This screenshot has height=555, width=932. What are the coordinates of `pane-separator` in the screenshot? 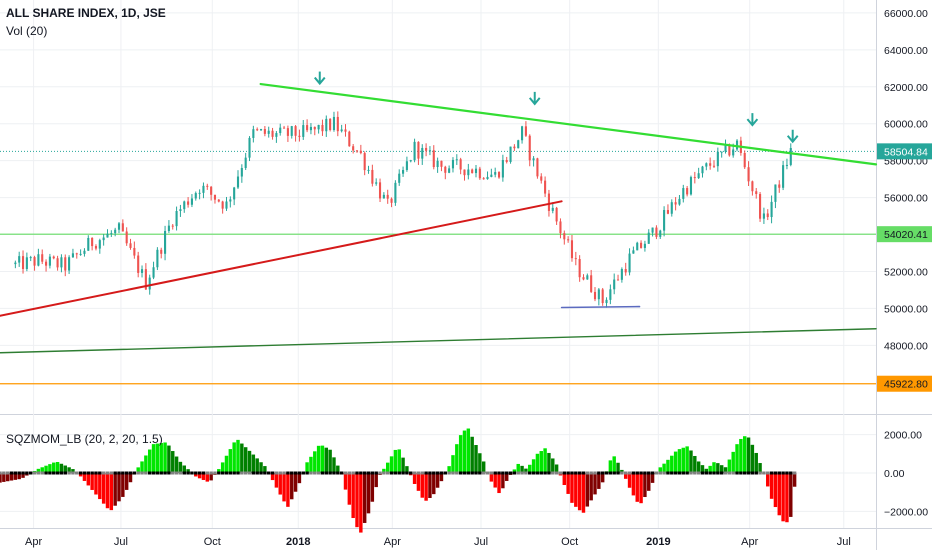 It's located at (466, 414).